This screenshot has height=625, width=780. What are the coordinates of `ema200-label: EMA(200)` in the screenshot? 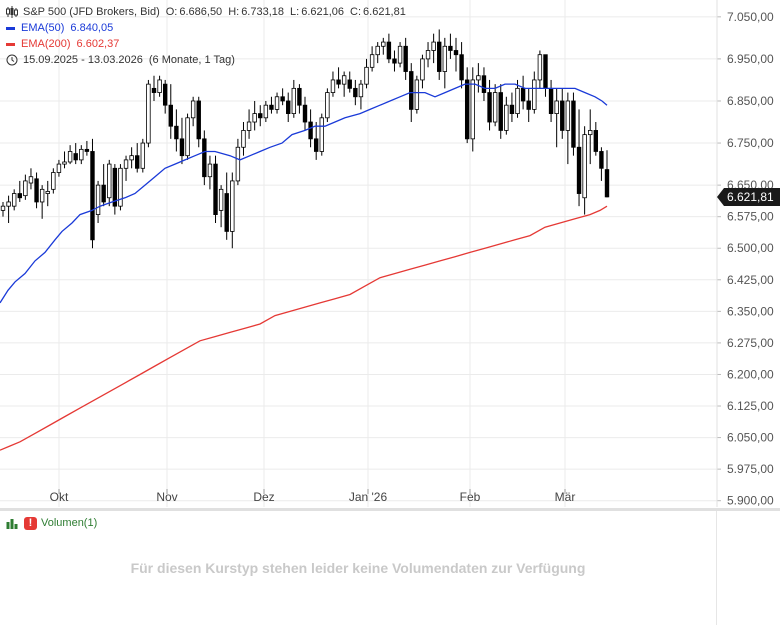 It's located at (46, 44).